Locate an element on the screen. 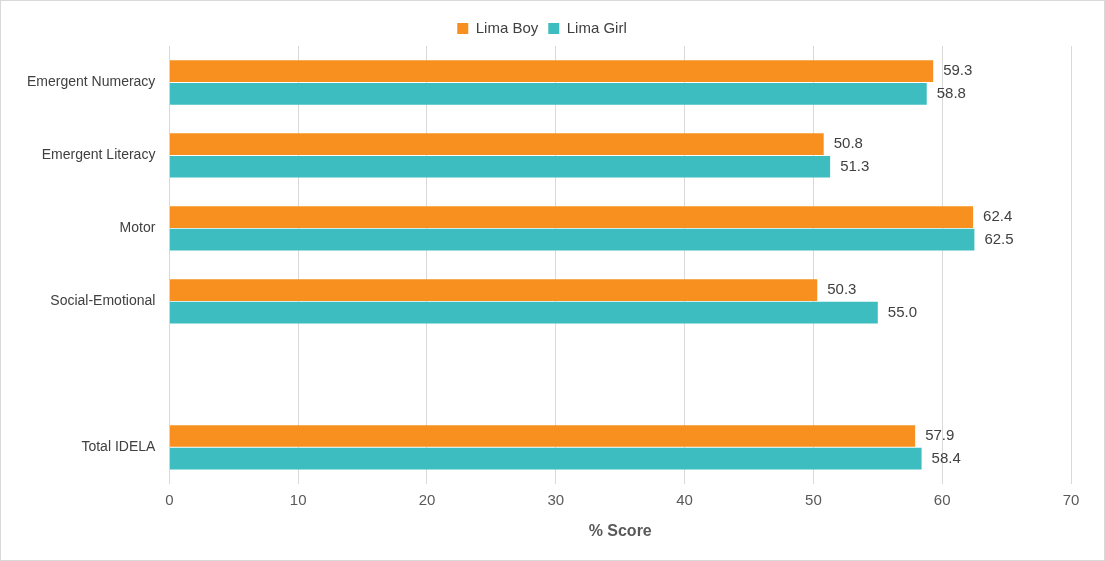  legend-label: Lima Boy is located at coordinates (507, 27).